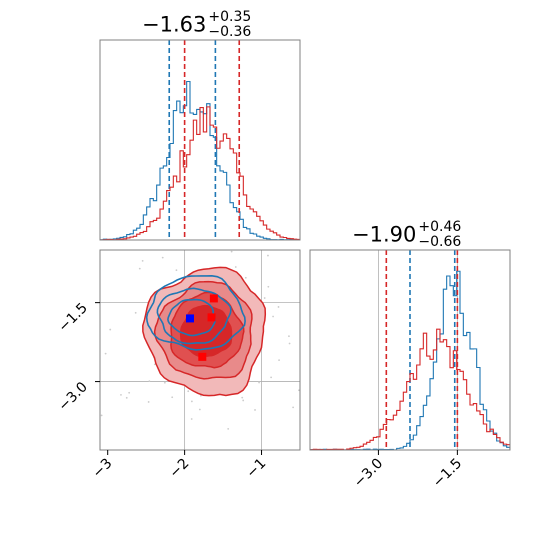 The width and height of the screenshot is (550, 550). What do you see at coordinates (408, 470) in the screenshot?
I see `y-marginal-x-ticks: −3.0 −1.5` at bounding box center [408, 470].